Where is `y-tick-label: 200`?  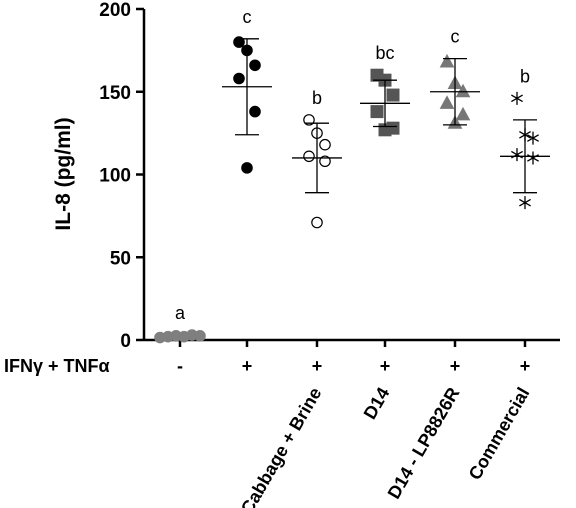
y-tick-label: 200 is located at coordinates (115, 10).